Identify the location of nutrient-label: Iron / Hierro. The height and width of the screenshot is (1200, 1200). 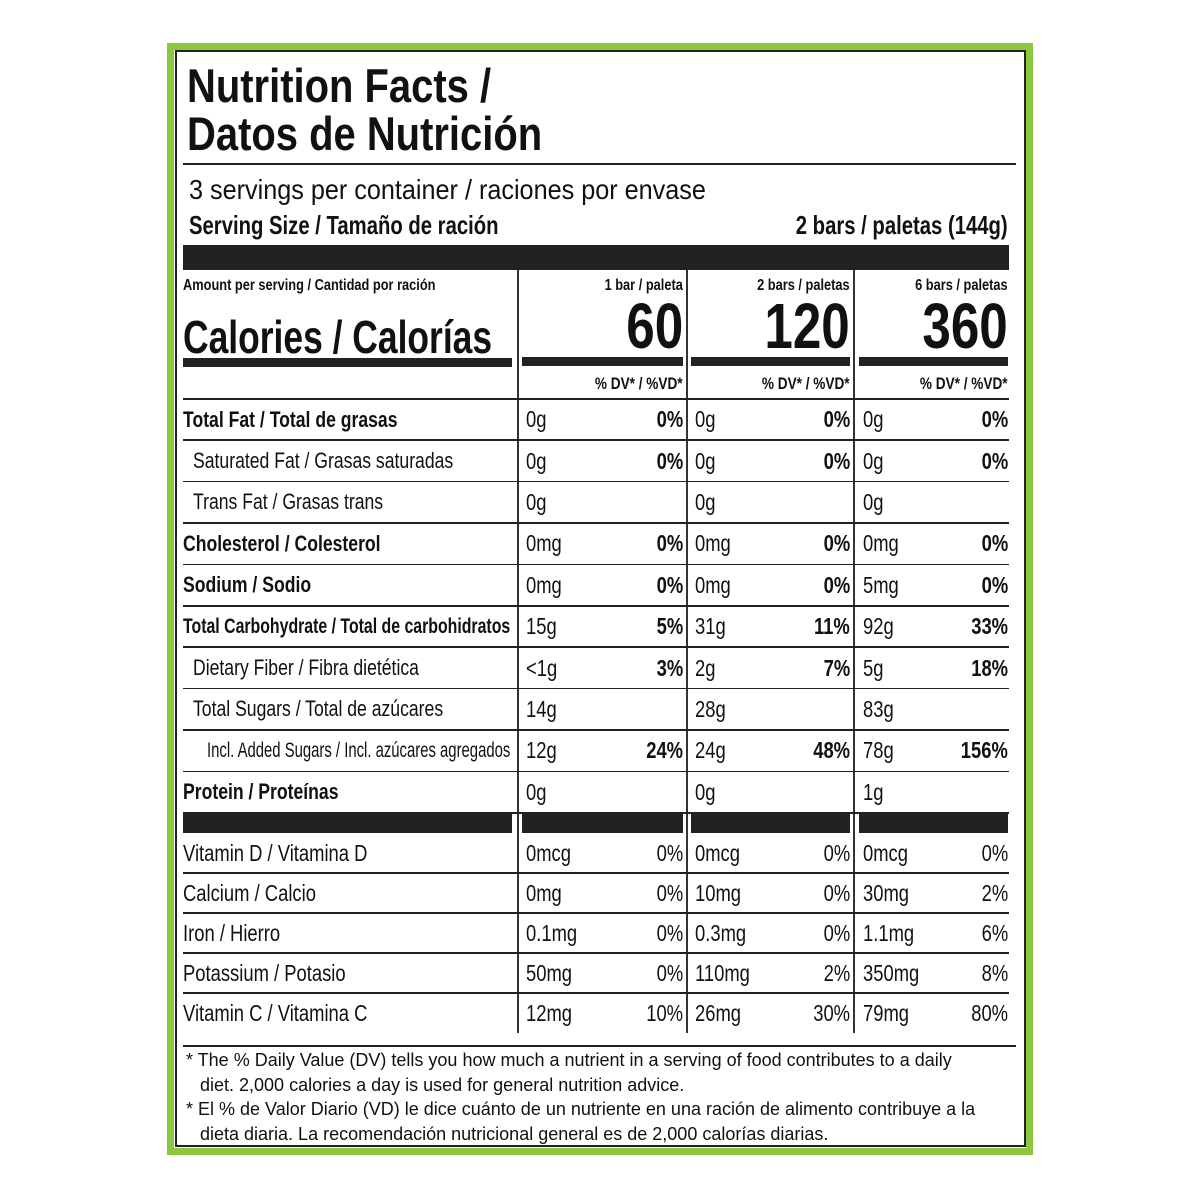
(232, 932).